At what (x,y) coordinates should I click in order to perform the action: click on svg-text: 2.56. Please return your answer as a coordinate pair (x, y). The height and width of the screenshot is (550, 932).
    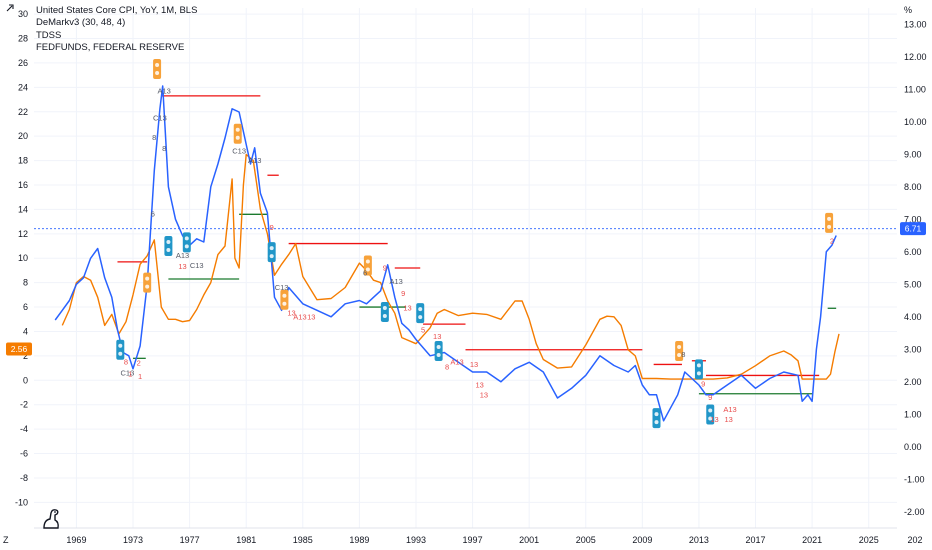
    Looking at the image, I should click on (19, 349).